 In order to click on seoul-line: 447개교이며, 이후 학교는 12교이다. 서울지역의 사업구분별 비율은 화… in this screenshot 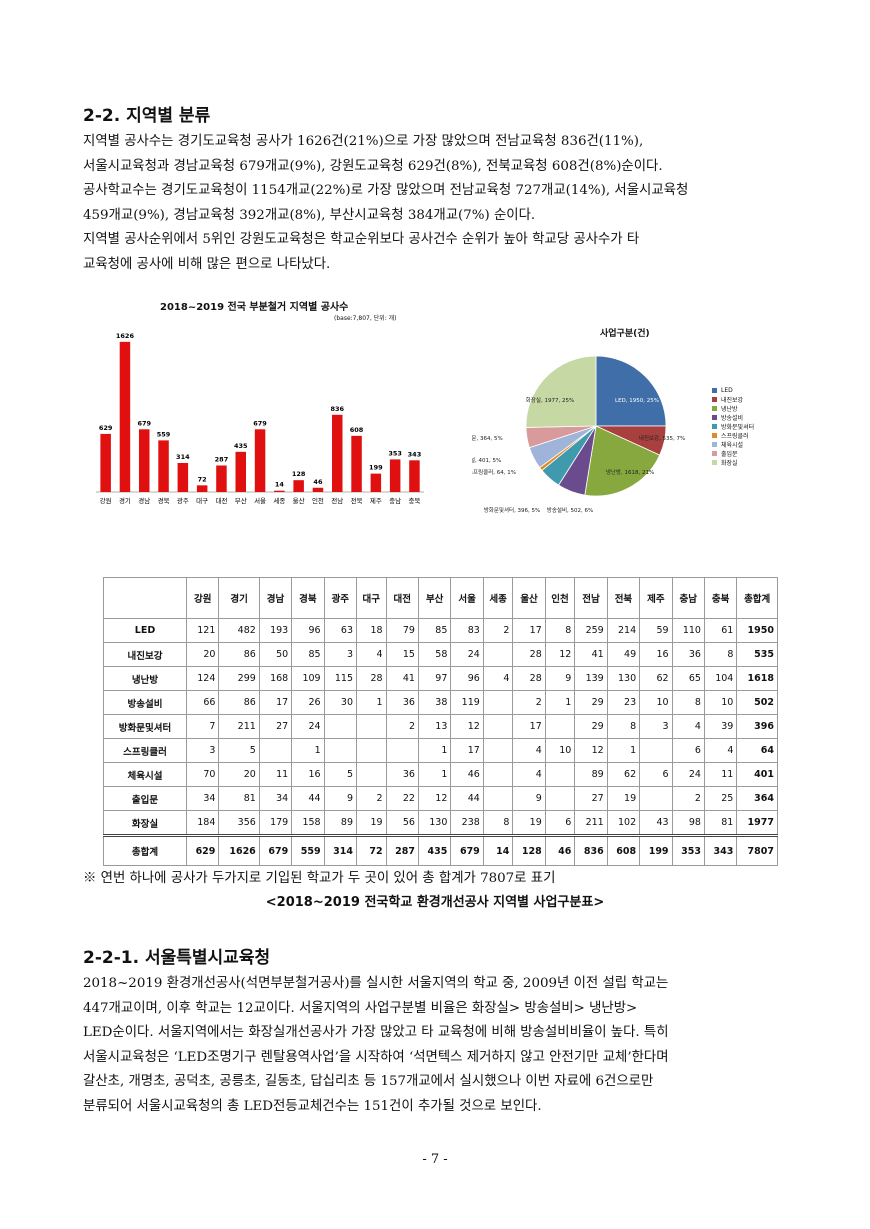, I will do `click(360, 1008)`.